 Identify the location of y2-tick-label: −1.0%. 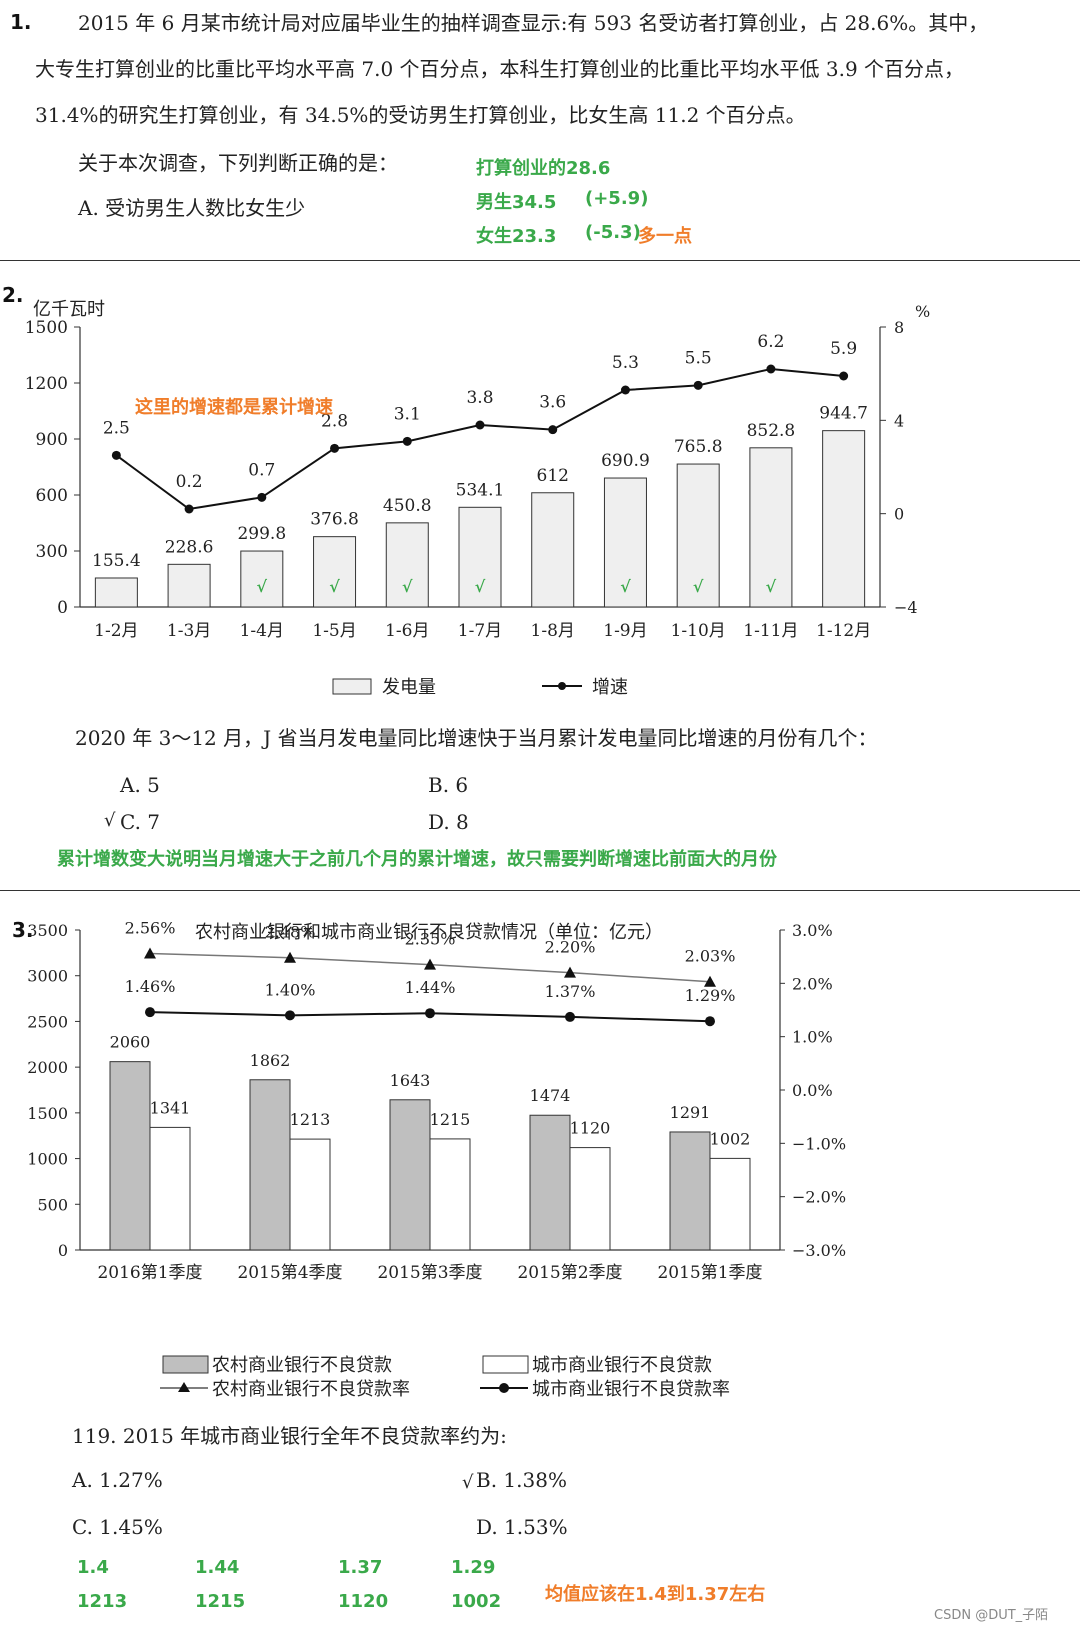
(819, 1143).